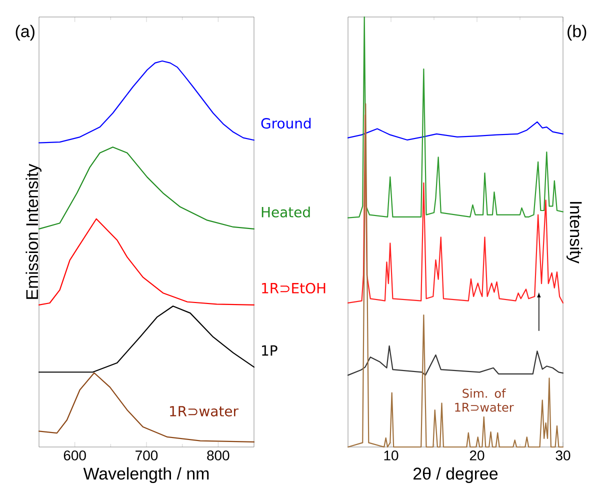  Describe the element at coordinates (563, 455) in the screenshot. I see `x-tick-label: 30` at that location.